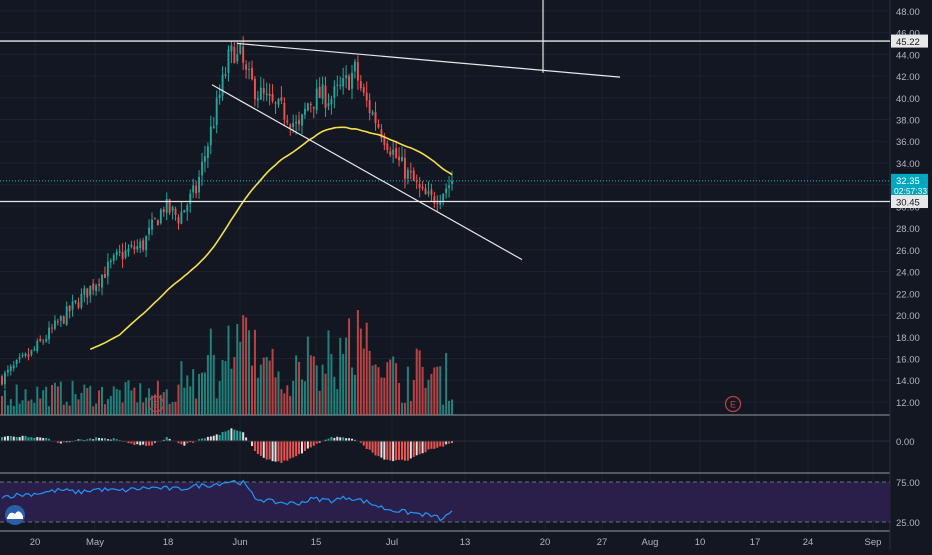 This screenshot has height=555, width=932. What do you see at coordinates (700, 542) in the screenshot?
I see `time-tick-label: 10` at bounding box center [700, 542].